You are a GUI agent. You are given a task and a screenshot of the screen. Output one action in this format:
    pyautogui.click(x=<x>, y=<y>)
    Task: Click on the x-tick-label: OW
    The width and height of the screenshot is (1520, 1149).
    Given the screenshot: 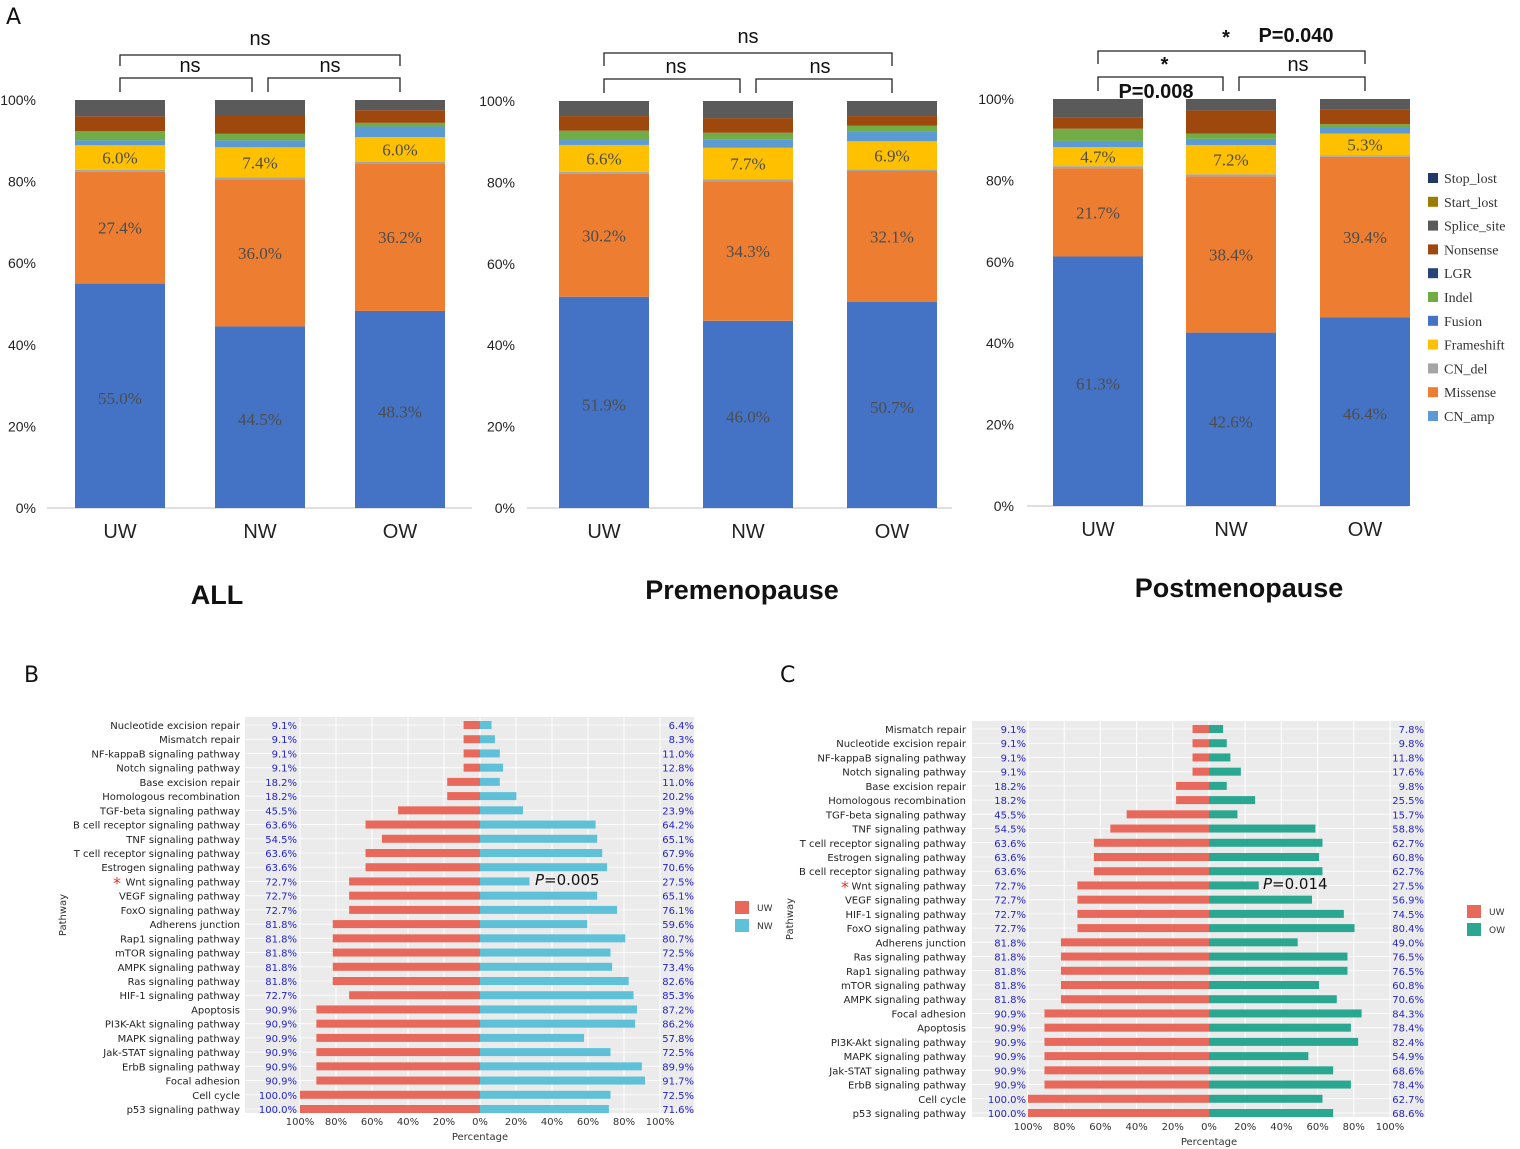 What is the action you would take?
    pyautogui.click(x=892, y=532)
    